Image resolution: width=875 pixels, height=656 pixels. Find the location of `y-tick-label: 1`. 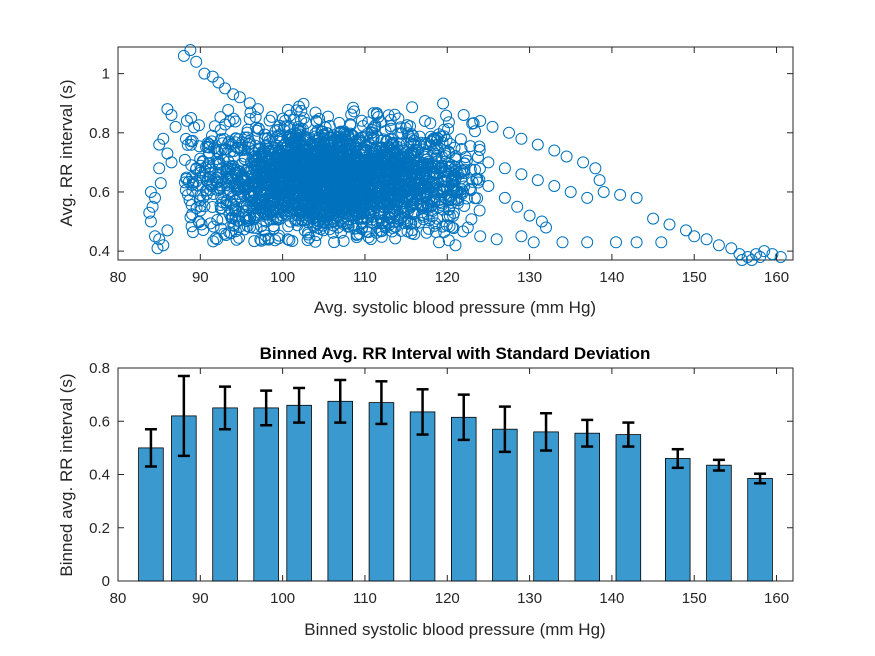

y-tick-label: 1 is located at coordinates (106, 74).